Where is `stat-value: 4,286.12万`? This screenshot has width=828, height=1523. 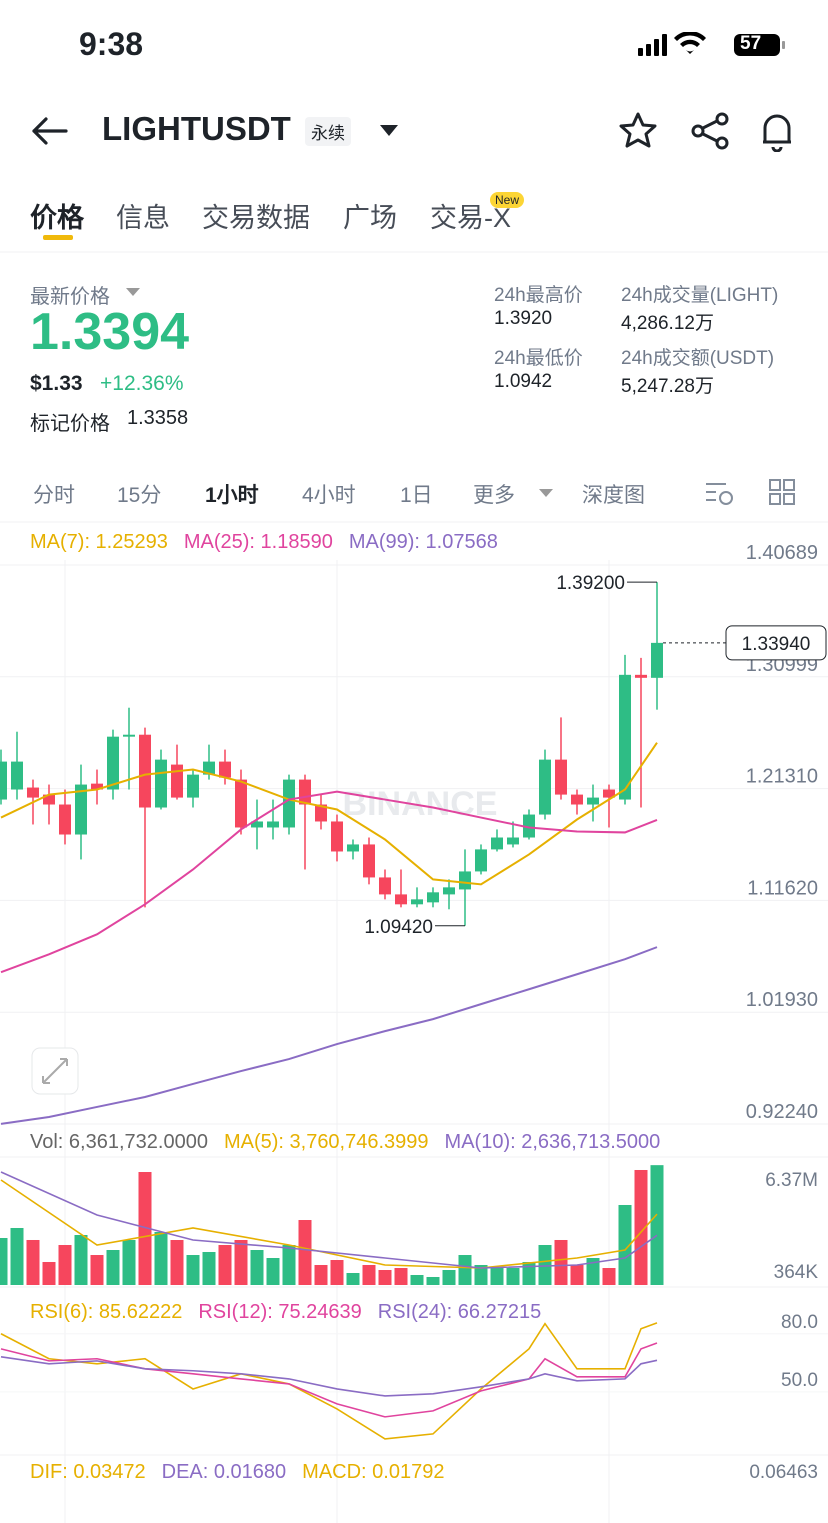
stat-value: 4,286.12万 is located at coordinates (667, 323).